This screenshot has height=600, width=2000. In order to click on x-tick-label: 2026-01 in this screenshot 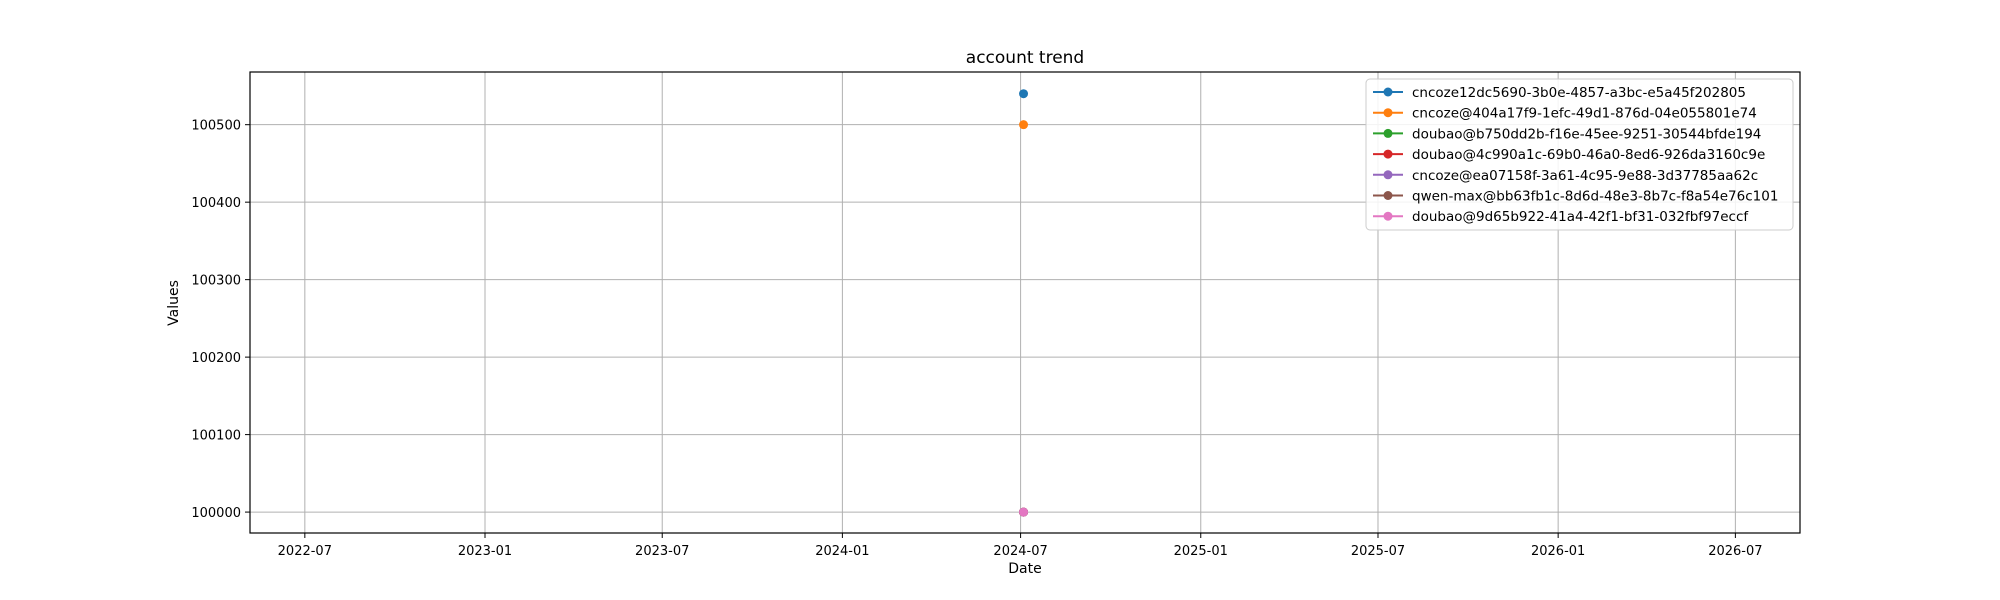, I will do `click(1558, 551)`.